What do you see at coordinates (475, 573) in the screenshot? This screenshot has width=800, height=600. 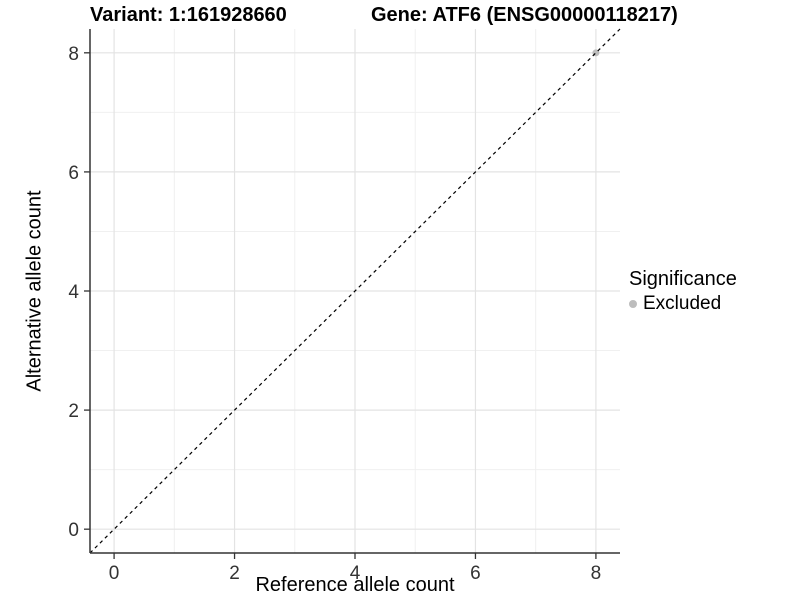 I see `x-tick-label: 6` at bounding box center [475, 573].